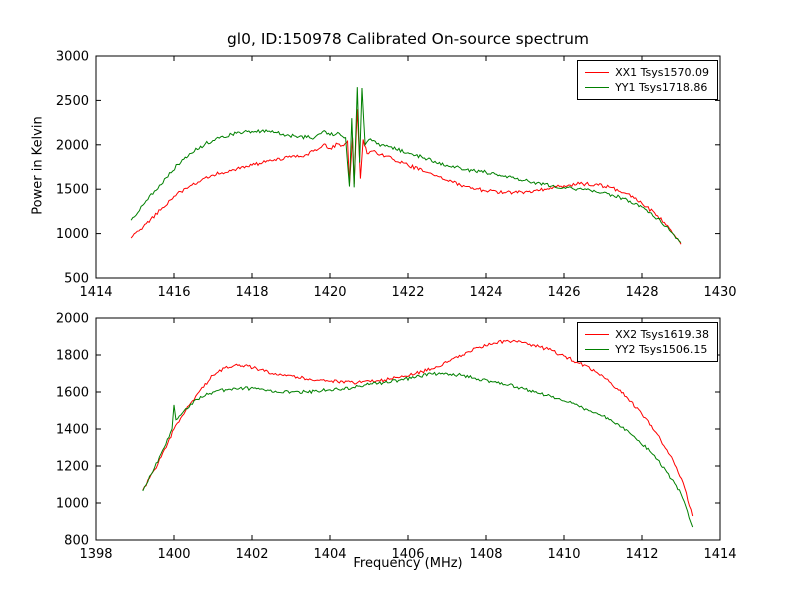 This screenshot has height=600, width=800. What do you see at coordinates (72, 356) in the screenshot?
I see `y-tick-label: 1800` at bounding box center [72, 356].